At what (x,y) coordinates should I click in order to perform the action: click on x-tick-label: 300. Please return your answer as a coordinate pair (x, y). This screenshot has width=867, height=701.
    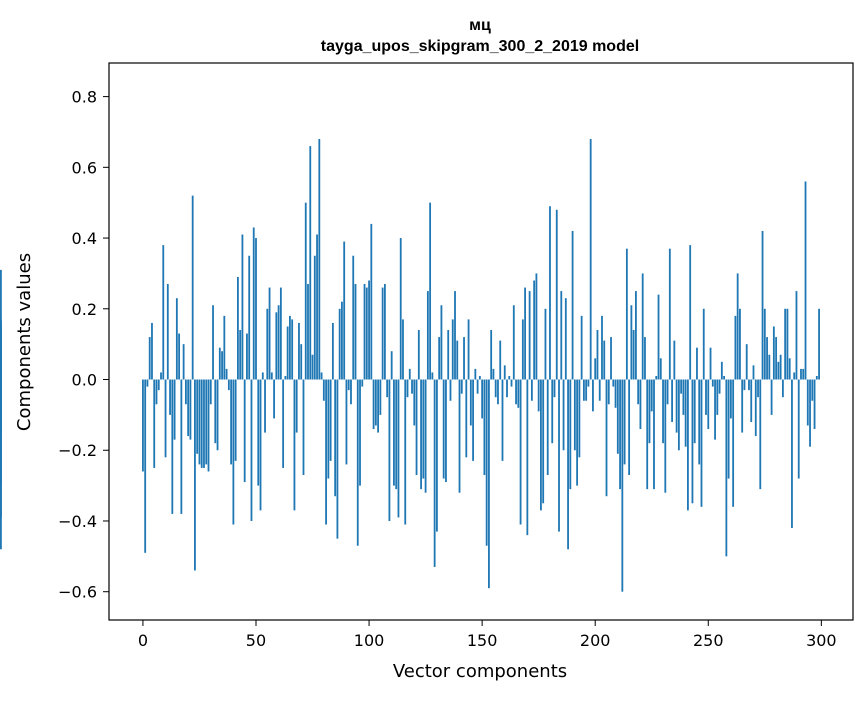
    Looking at the image, I should click on (821, 640).